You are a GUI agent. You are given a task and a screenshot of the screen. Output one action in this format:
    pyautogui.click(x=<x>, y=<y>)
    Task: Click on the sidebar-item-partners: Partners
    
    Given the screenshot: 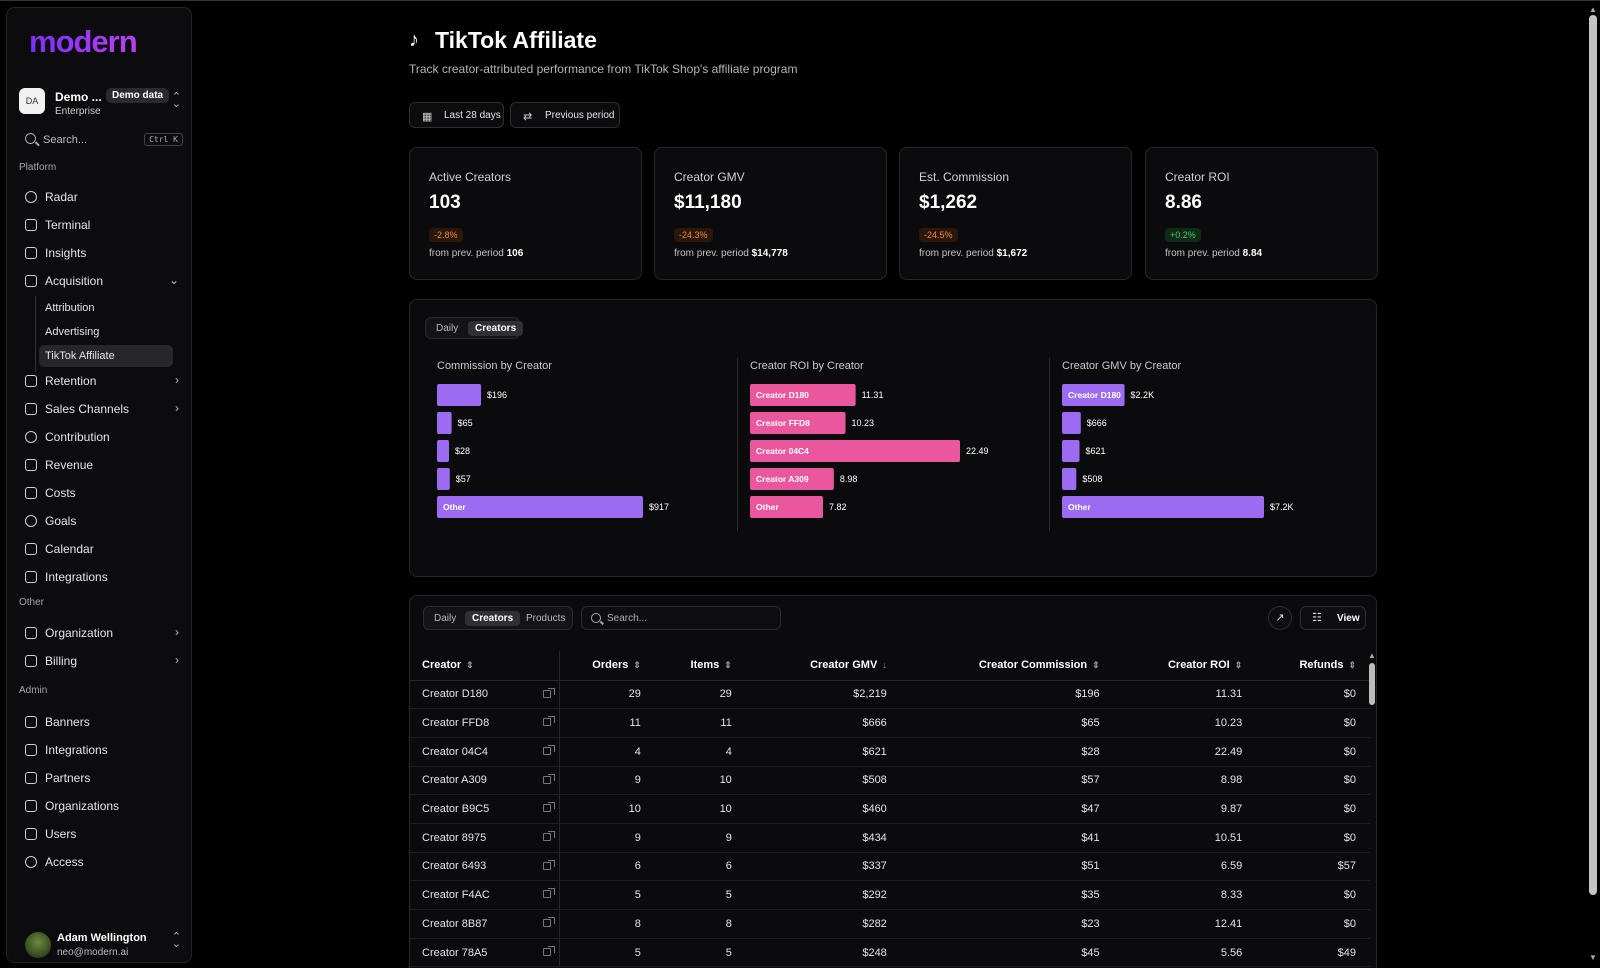 What is the action you would take?
    pyautogui.click(x=103, y=778)
    